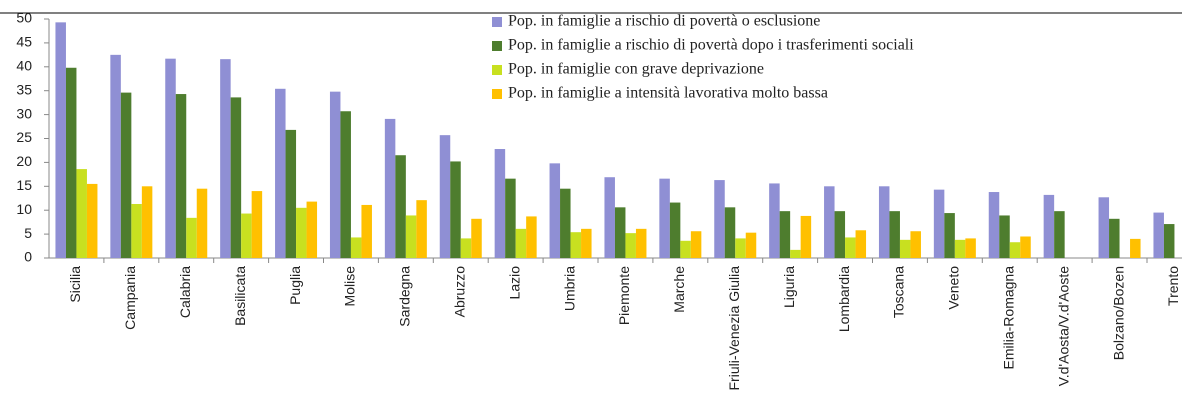 The width and height of the screenshot is (1182, 408). Describe the element at coordinates (350, 286) in the screenshot. I see `x-tick-label: Molise` at that location.